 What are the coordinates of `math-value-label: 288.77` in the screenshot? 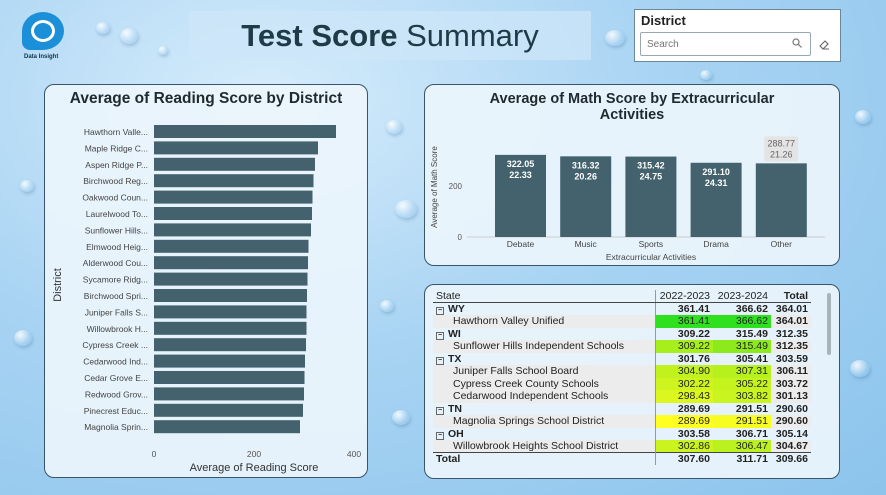 It's located at (782, 143).